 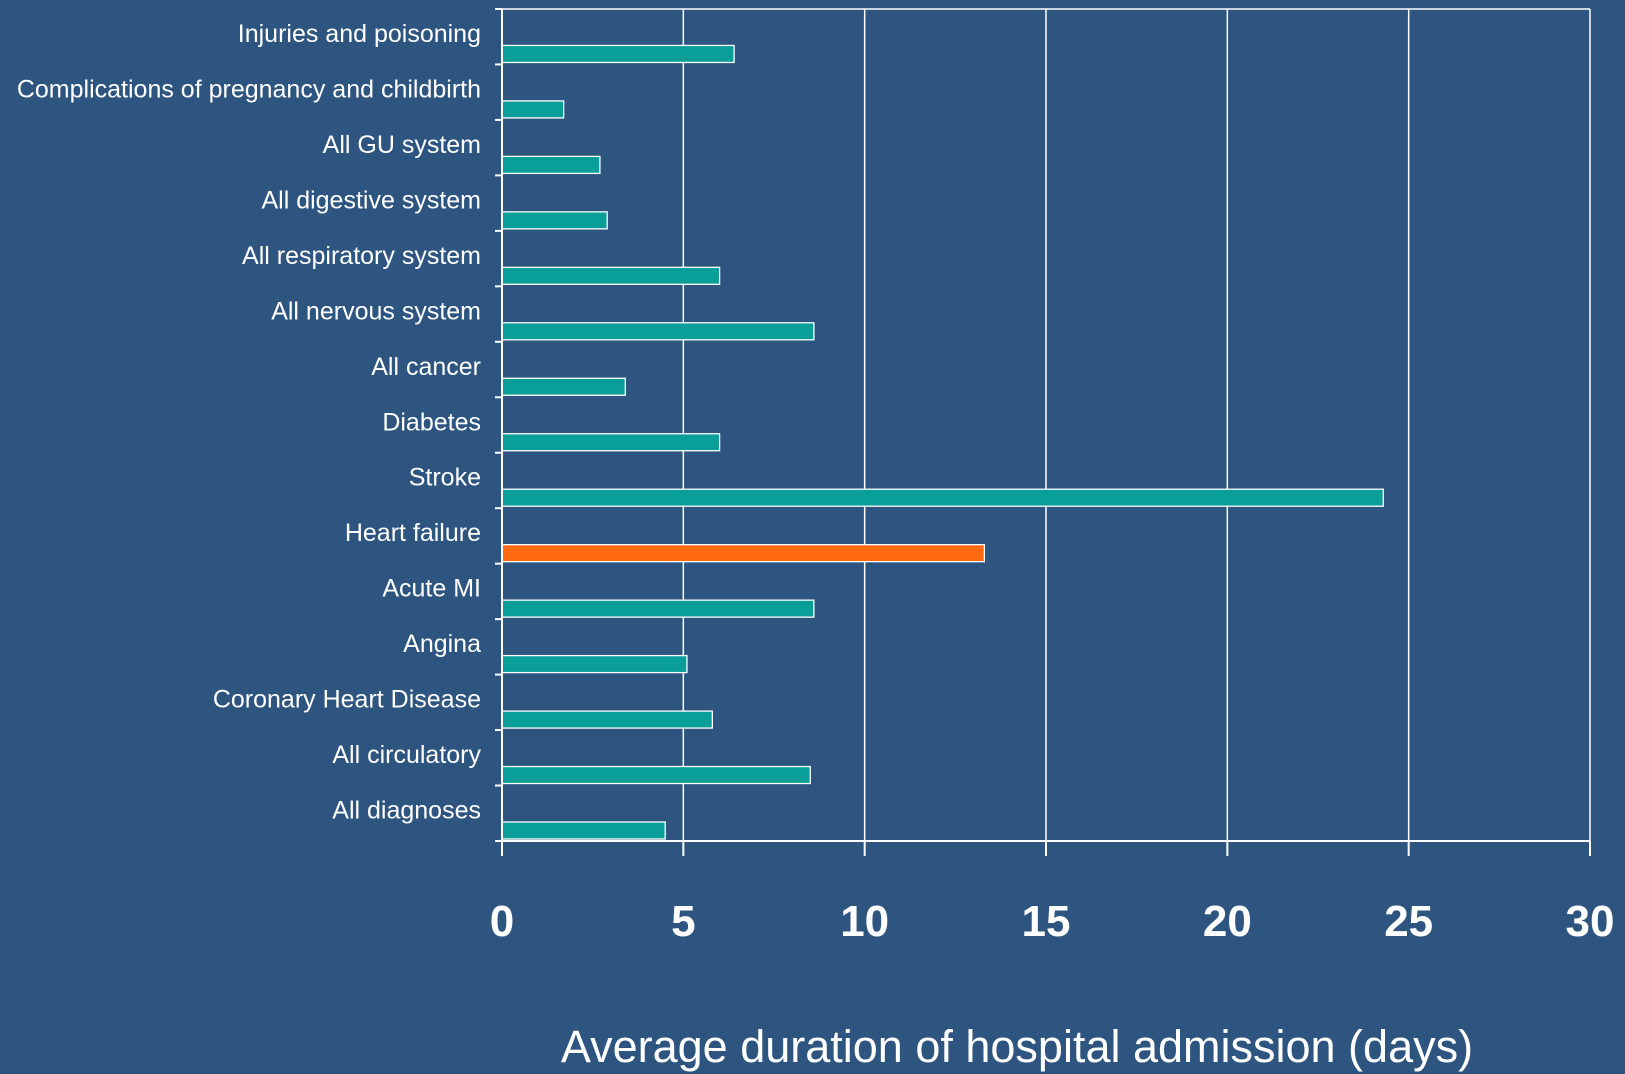 I want to click on x-tick-labels: 0 5 10 15 20 25 30, so click(x=1052, y=921).